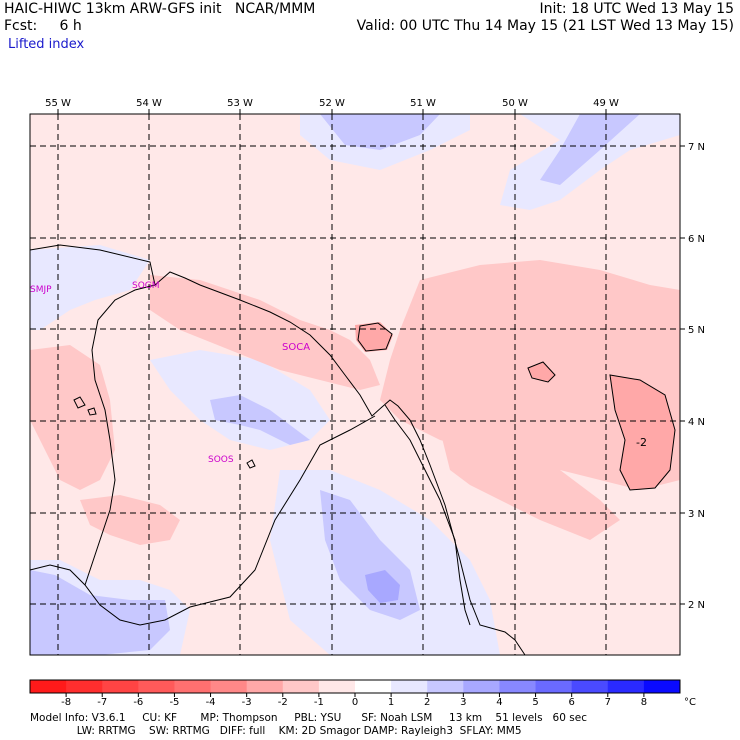  Describe the element at coordinates (46, 44) in the screenshot. I see `field-name: Lifted index` at that location.